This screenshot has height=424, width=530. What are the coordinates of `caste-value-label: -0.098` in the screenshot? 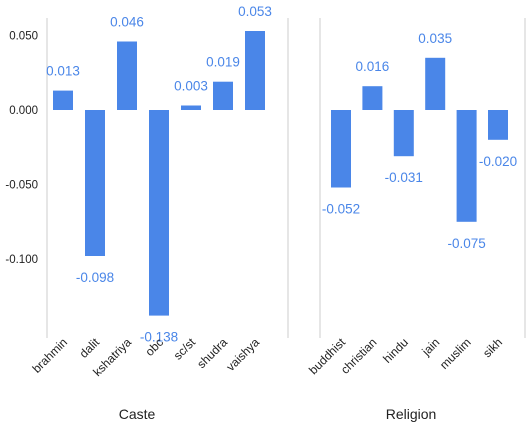 It's located at (95, 277).